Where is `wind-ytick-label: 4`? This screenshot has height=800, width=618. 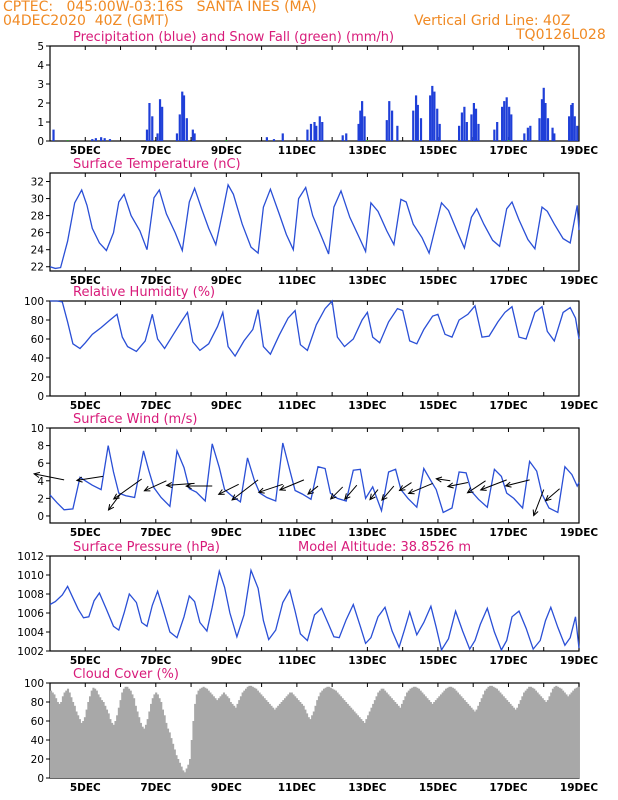 wind-ytick-label: 4 is located at coordinates (40, 482).